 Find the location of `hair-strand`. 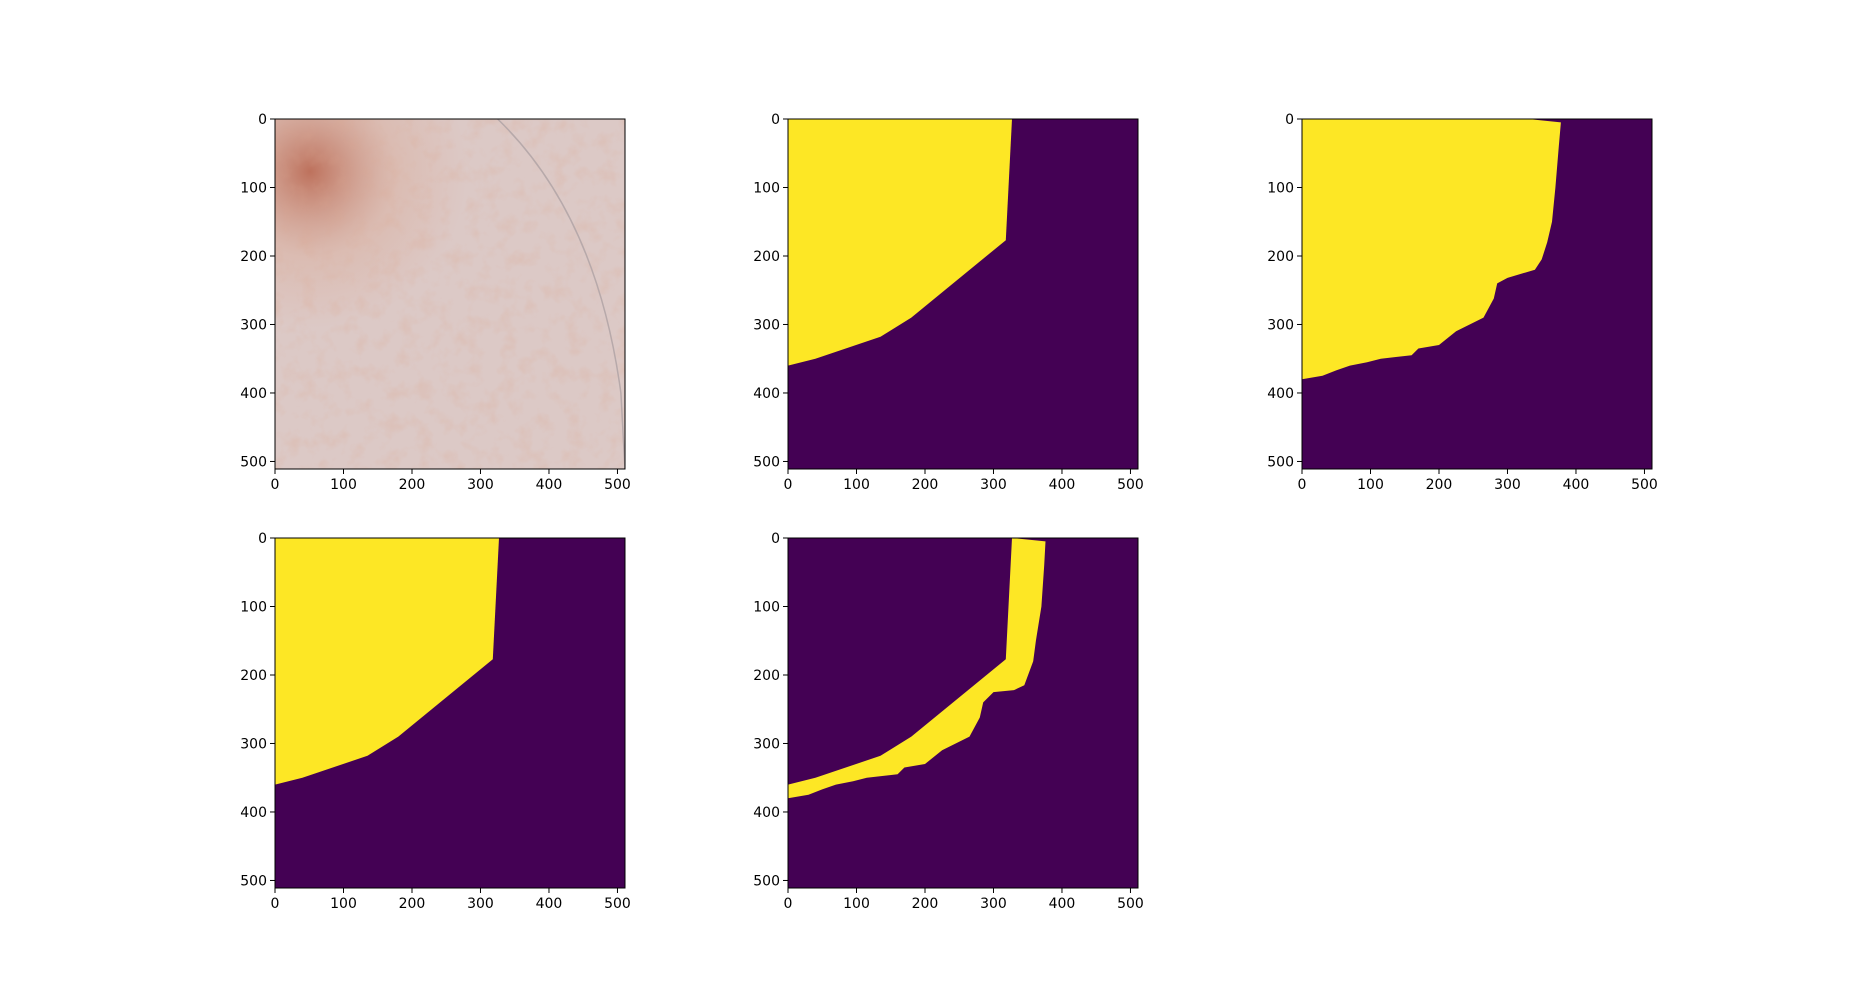

hair-strand is located at coordinates (561, 294).